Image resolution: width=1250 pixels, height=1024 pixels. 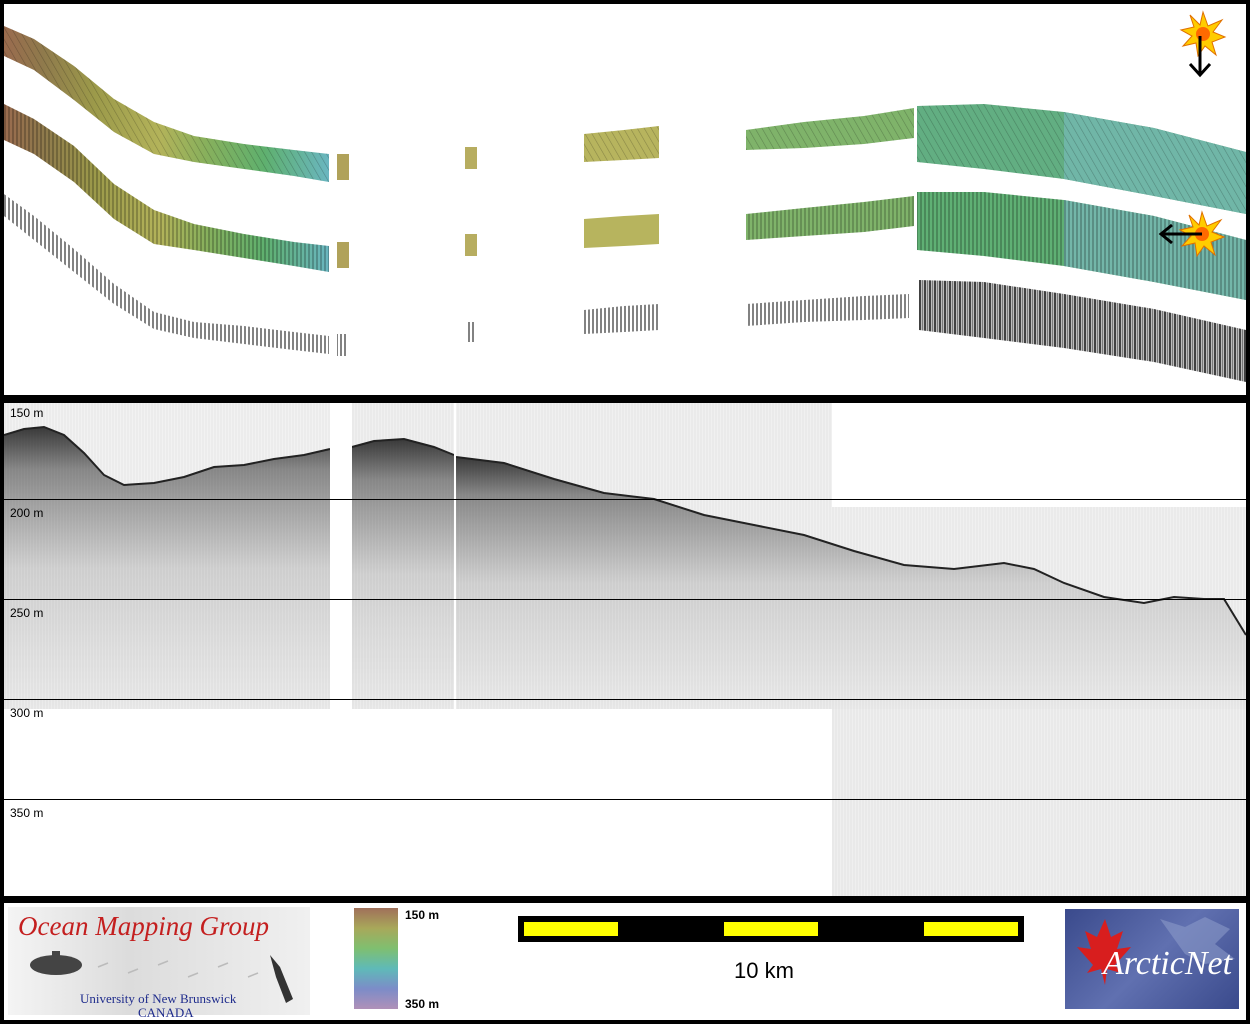 I want to click on omg-title: Ocean Mapping Group, so click(x=143, y=926).